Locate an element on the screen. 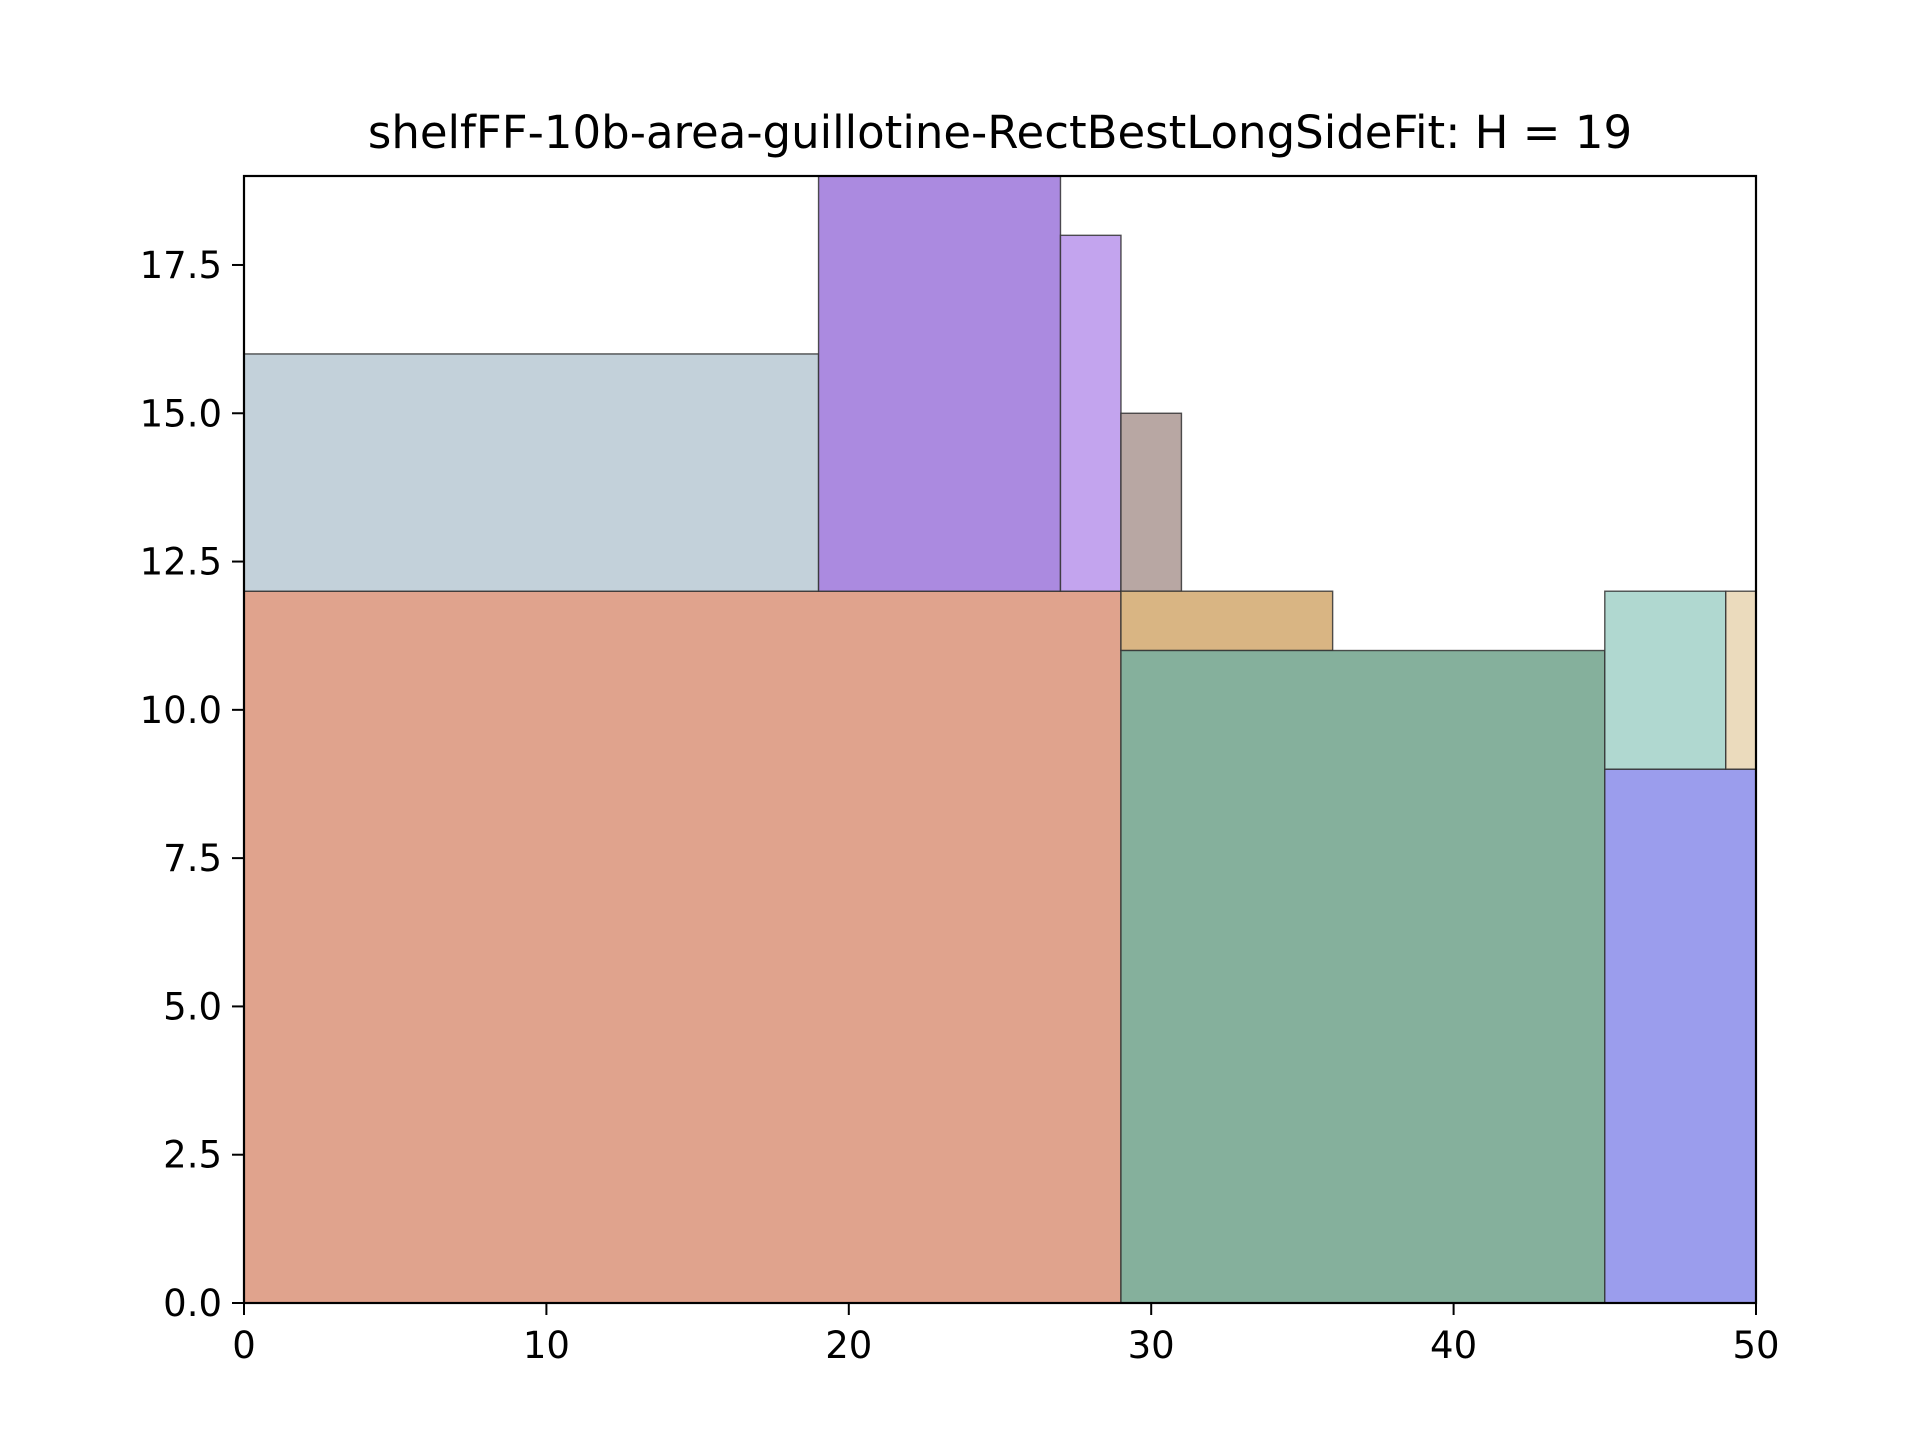 This screenshot has width=1920, height=1440. x-tick-label: 10 is located at coordinates (546, 1345).